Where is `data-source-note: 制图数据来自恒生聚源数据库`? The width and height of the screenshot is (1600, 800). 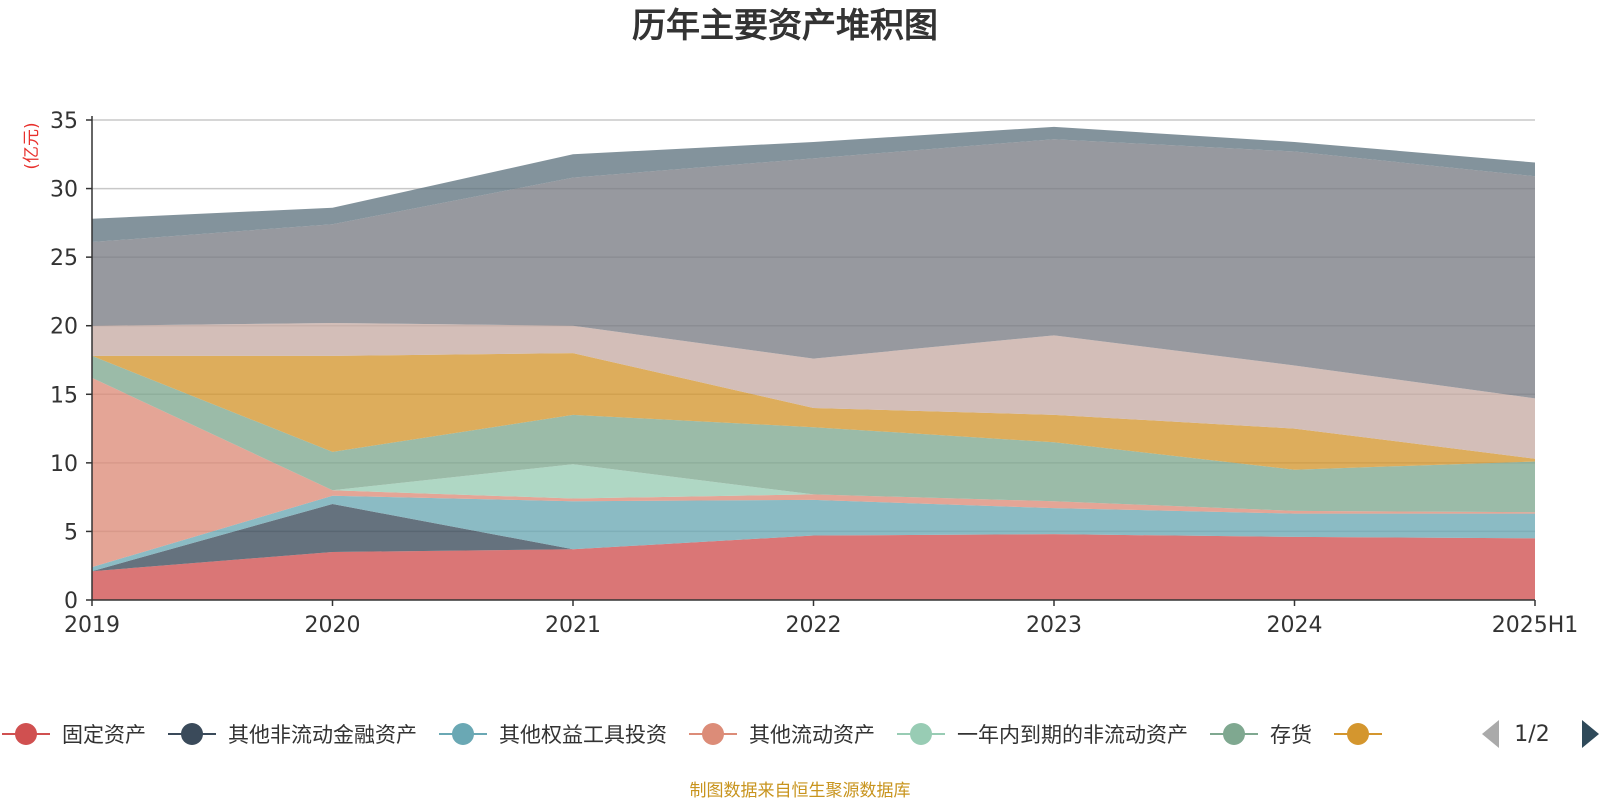 data-source-note: 制图数据来自恒生聚源数据库 is located at coordinates (800, 790).